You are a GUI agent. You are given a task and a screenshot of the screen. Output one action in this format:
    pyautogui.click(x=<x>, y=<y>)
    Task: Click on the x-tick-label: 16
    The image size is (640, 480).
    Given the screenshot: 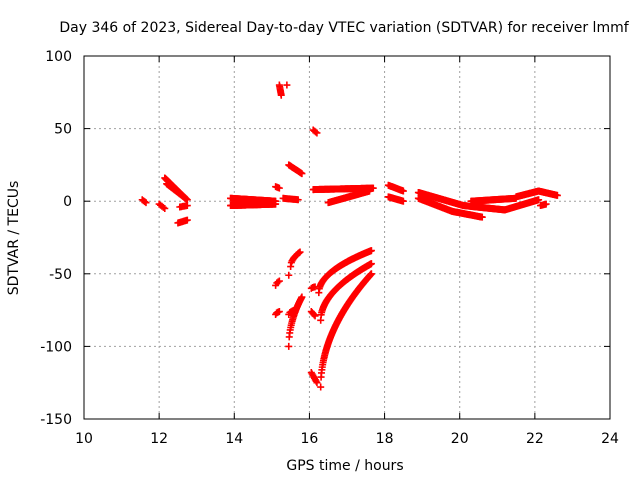 What is the action you would take?
    pyautogui.click(x=310, y=439)
    